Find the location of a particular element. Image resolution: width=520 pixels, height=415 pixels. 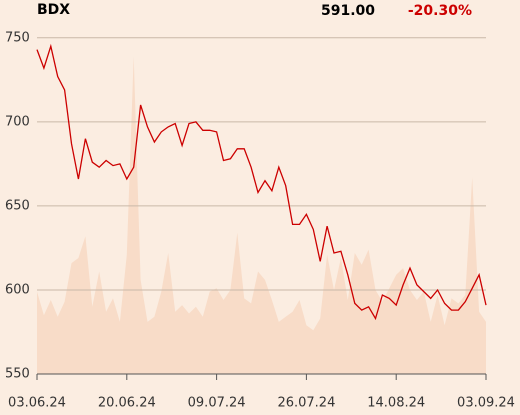

x-tick-label: 09.07.24 is located at coordinates (217, 403).